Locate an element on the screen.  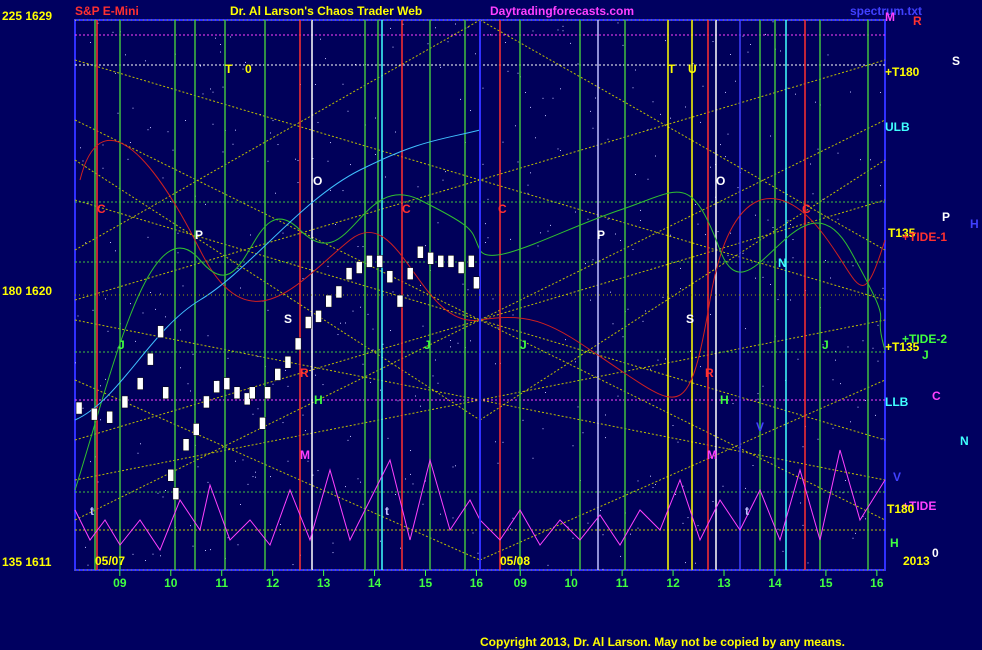
annotation: H is located at coordinates (894, 543).